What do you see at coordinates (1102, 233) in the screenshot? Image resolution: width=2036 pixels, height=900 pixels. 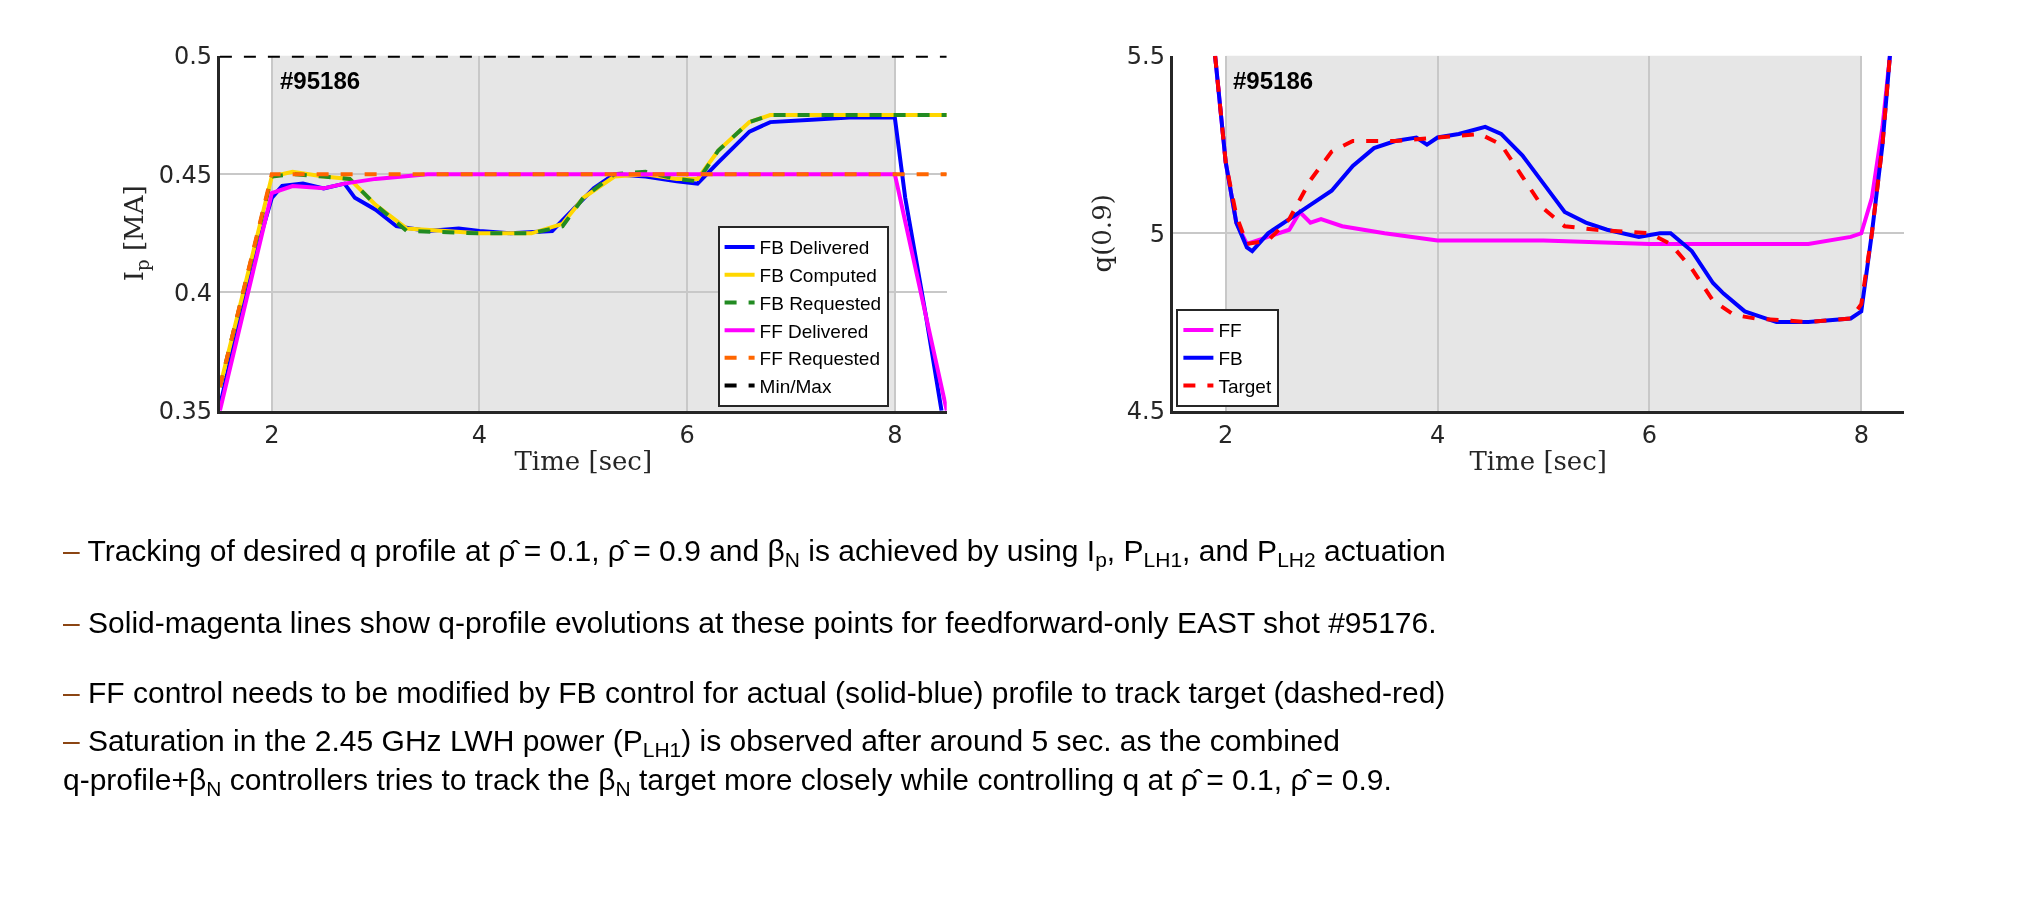 I see `y-axis-title: q(0.9)` at bounding box center [1102, 233].